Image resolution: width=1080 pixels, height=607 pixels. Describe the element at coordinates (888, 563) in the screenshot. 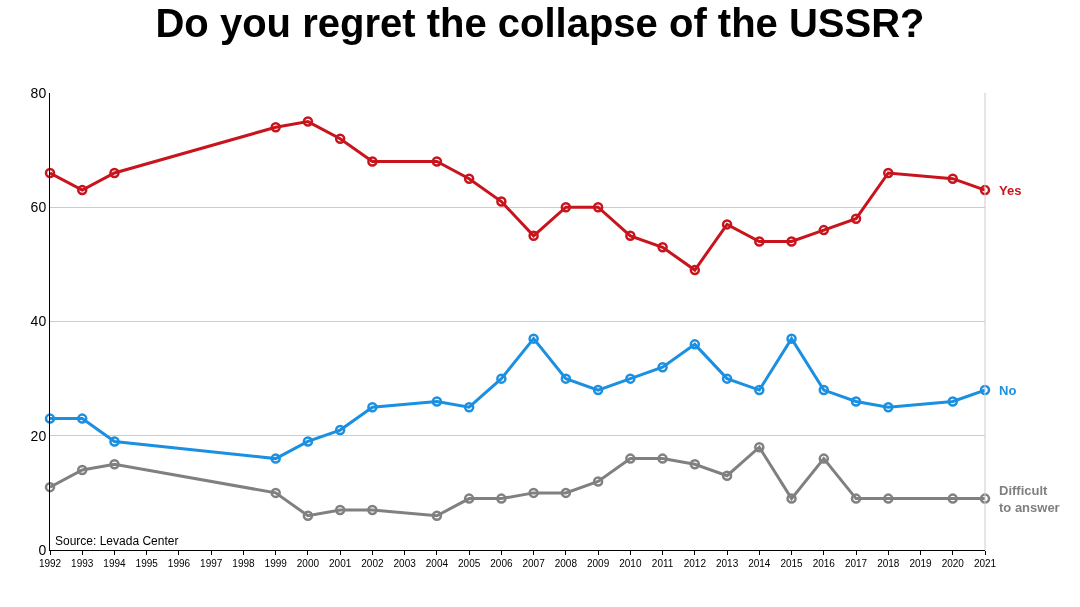

I see `x-tick-label: 2018` at that location.